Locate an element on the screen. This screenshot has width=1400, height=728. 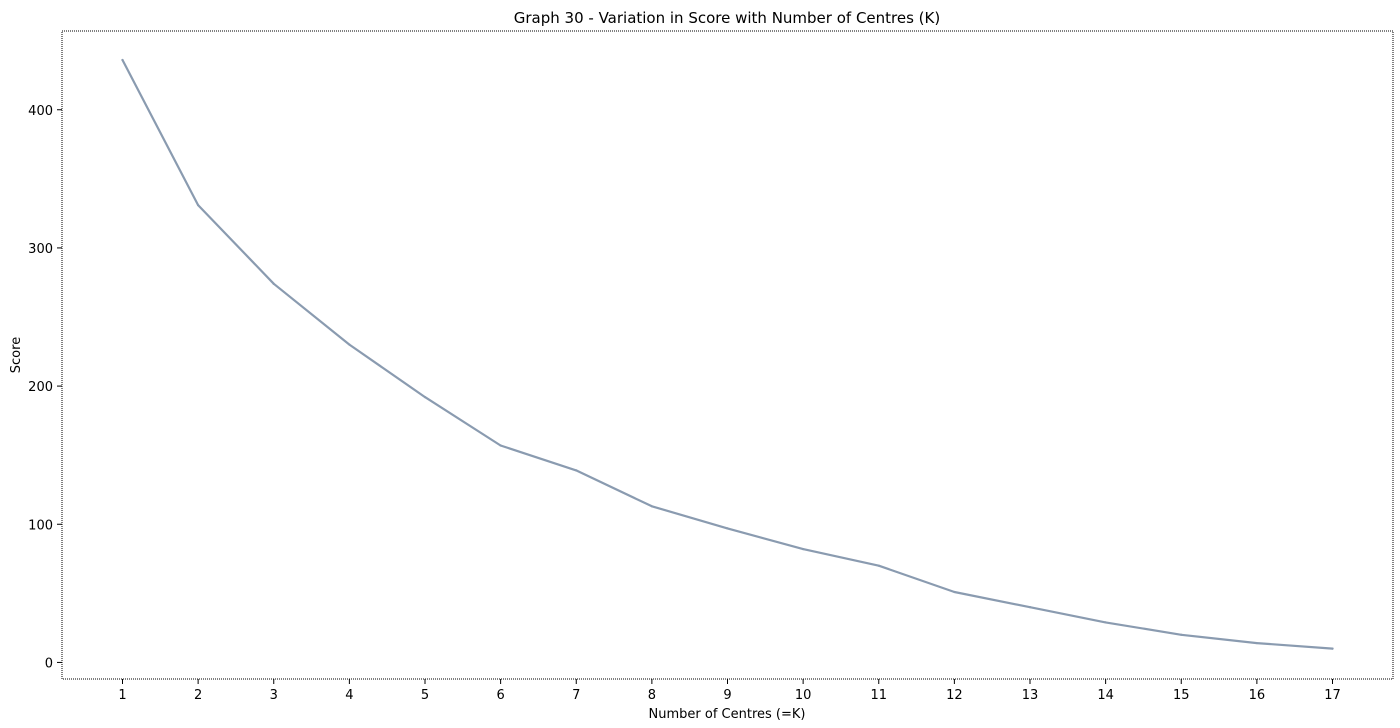
x-tick-label: 14 is located at coordinates (1105, 695).